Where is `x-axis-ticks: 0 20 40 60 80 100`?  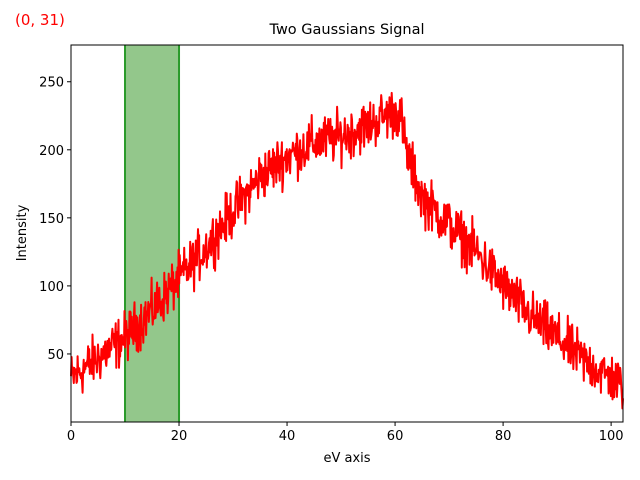
x-axis-ticks: 0 20 40 60 80 100 is located at coordinates (345, 433).